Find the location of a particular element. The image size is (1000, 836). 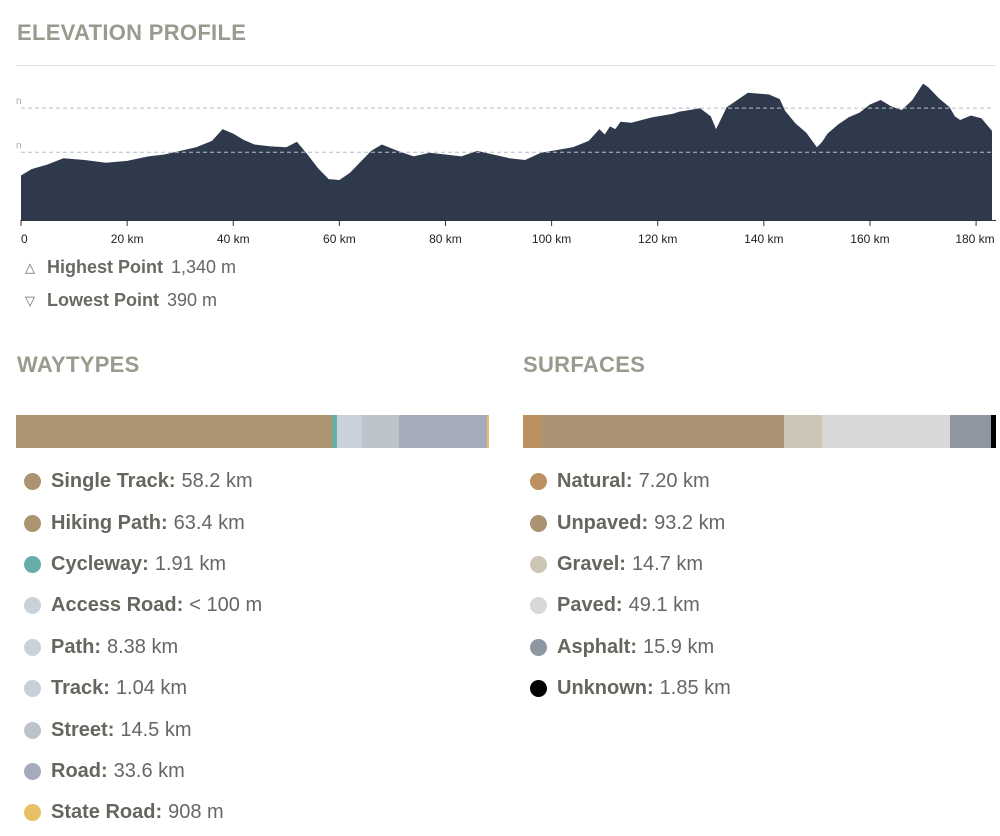

waytypes-legend-item: Cycleway: 1.91 km is located at coordinates (143, 564).